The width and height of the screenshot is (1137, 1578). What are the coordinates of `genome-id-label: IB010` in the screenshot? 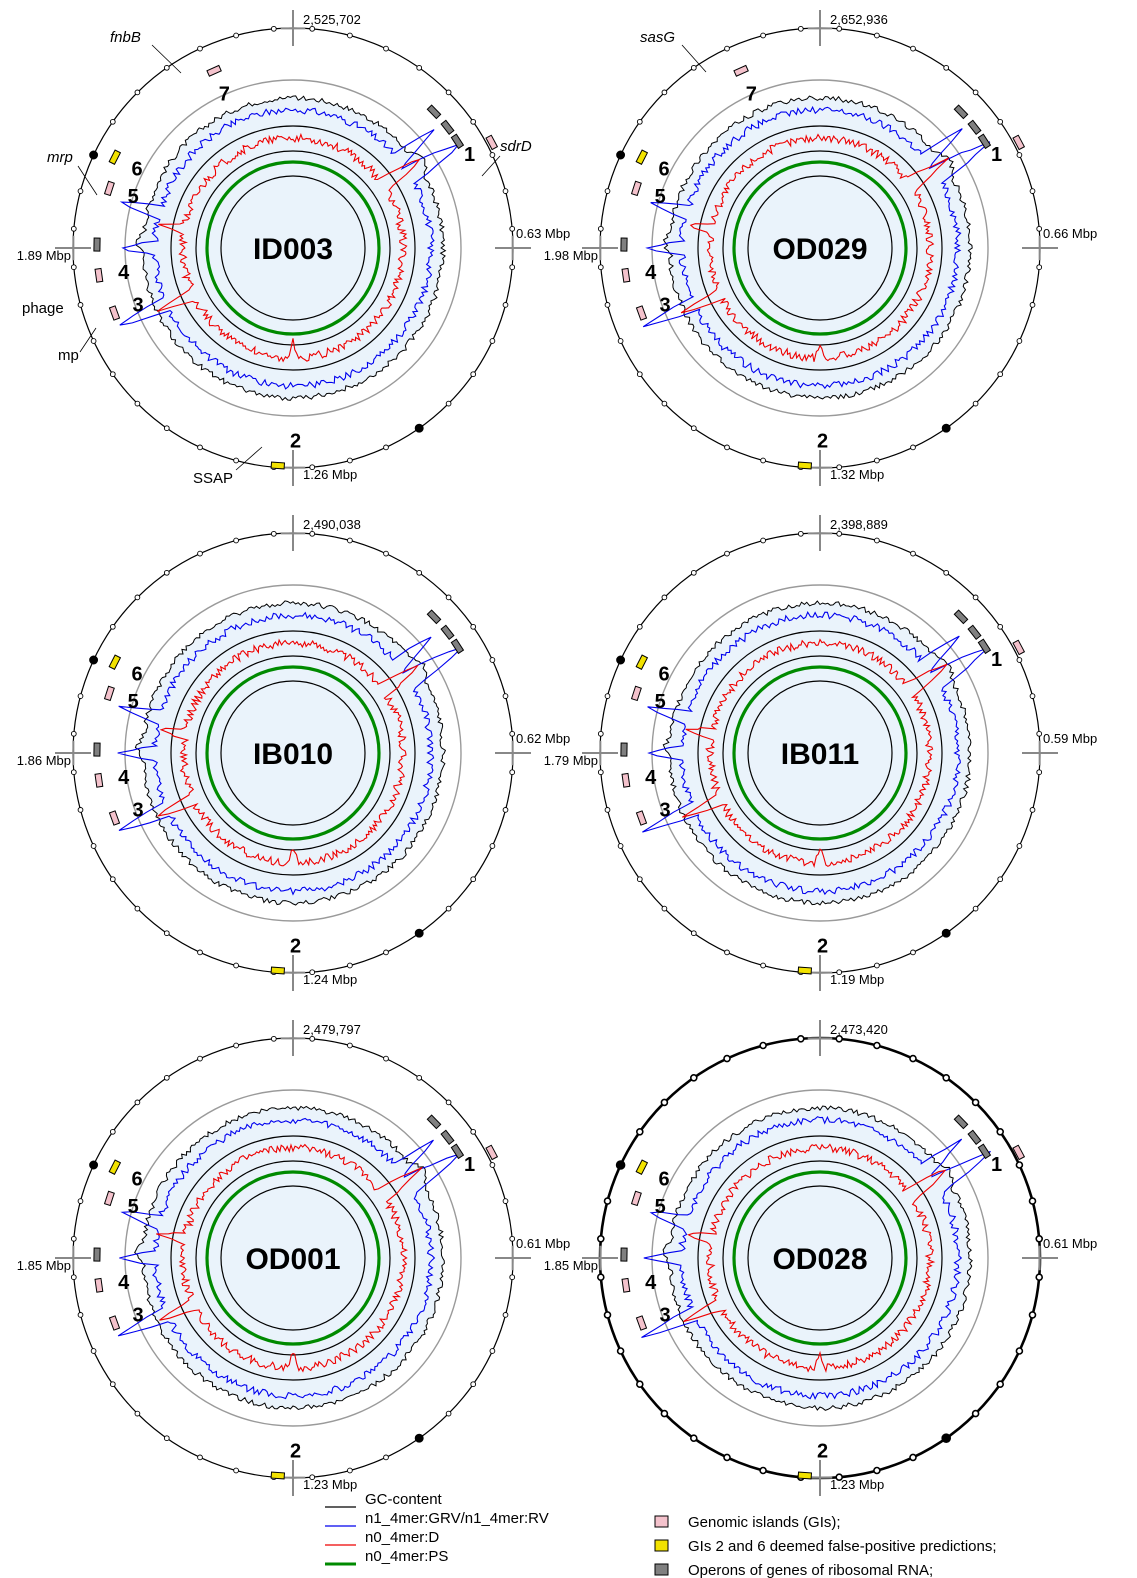 It's located at (293, 754).